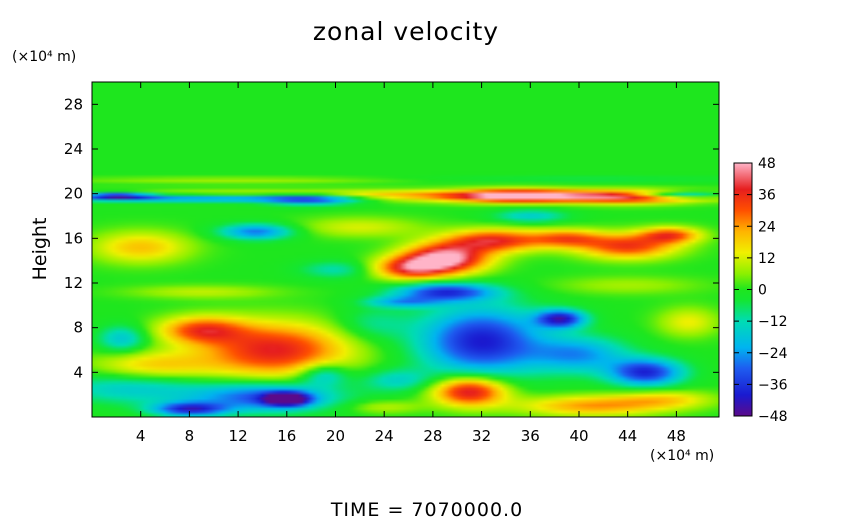  Describe the element at coordinates (773, 417) in the screenshot. I see `colorbar-tick-label: −48` at that location.